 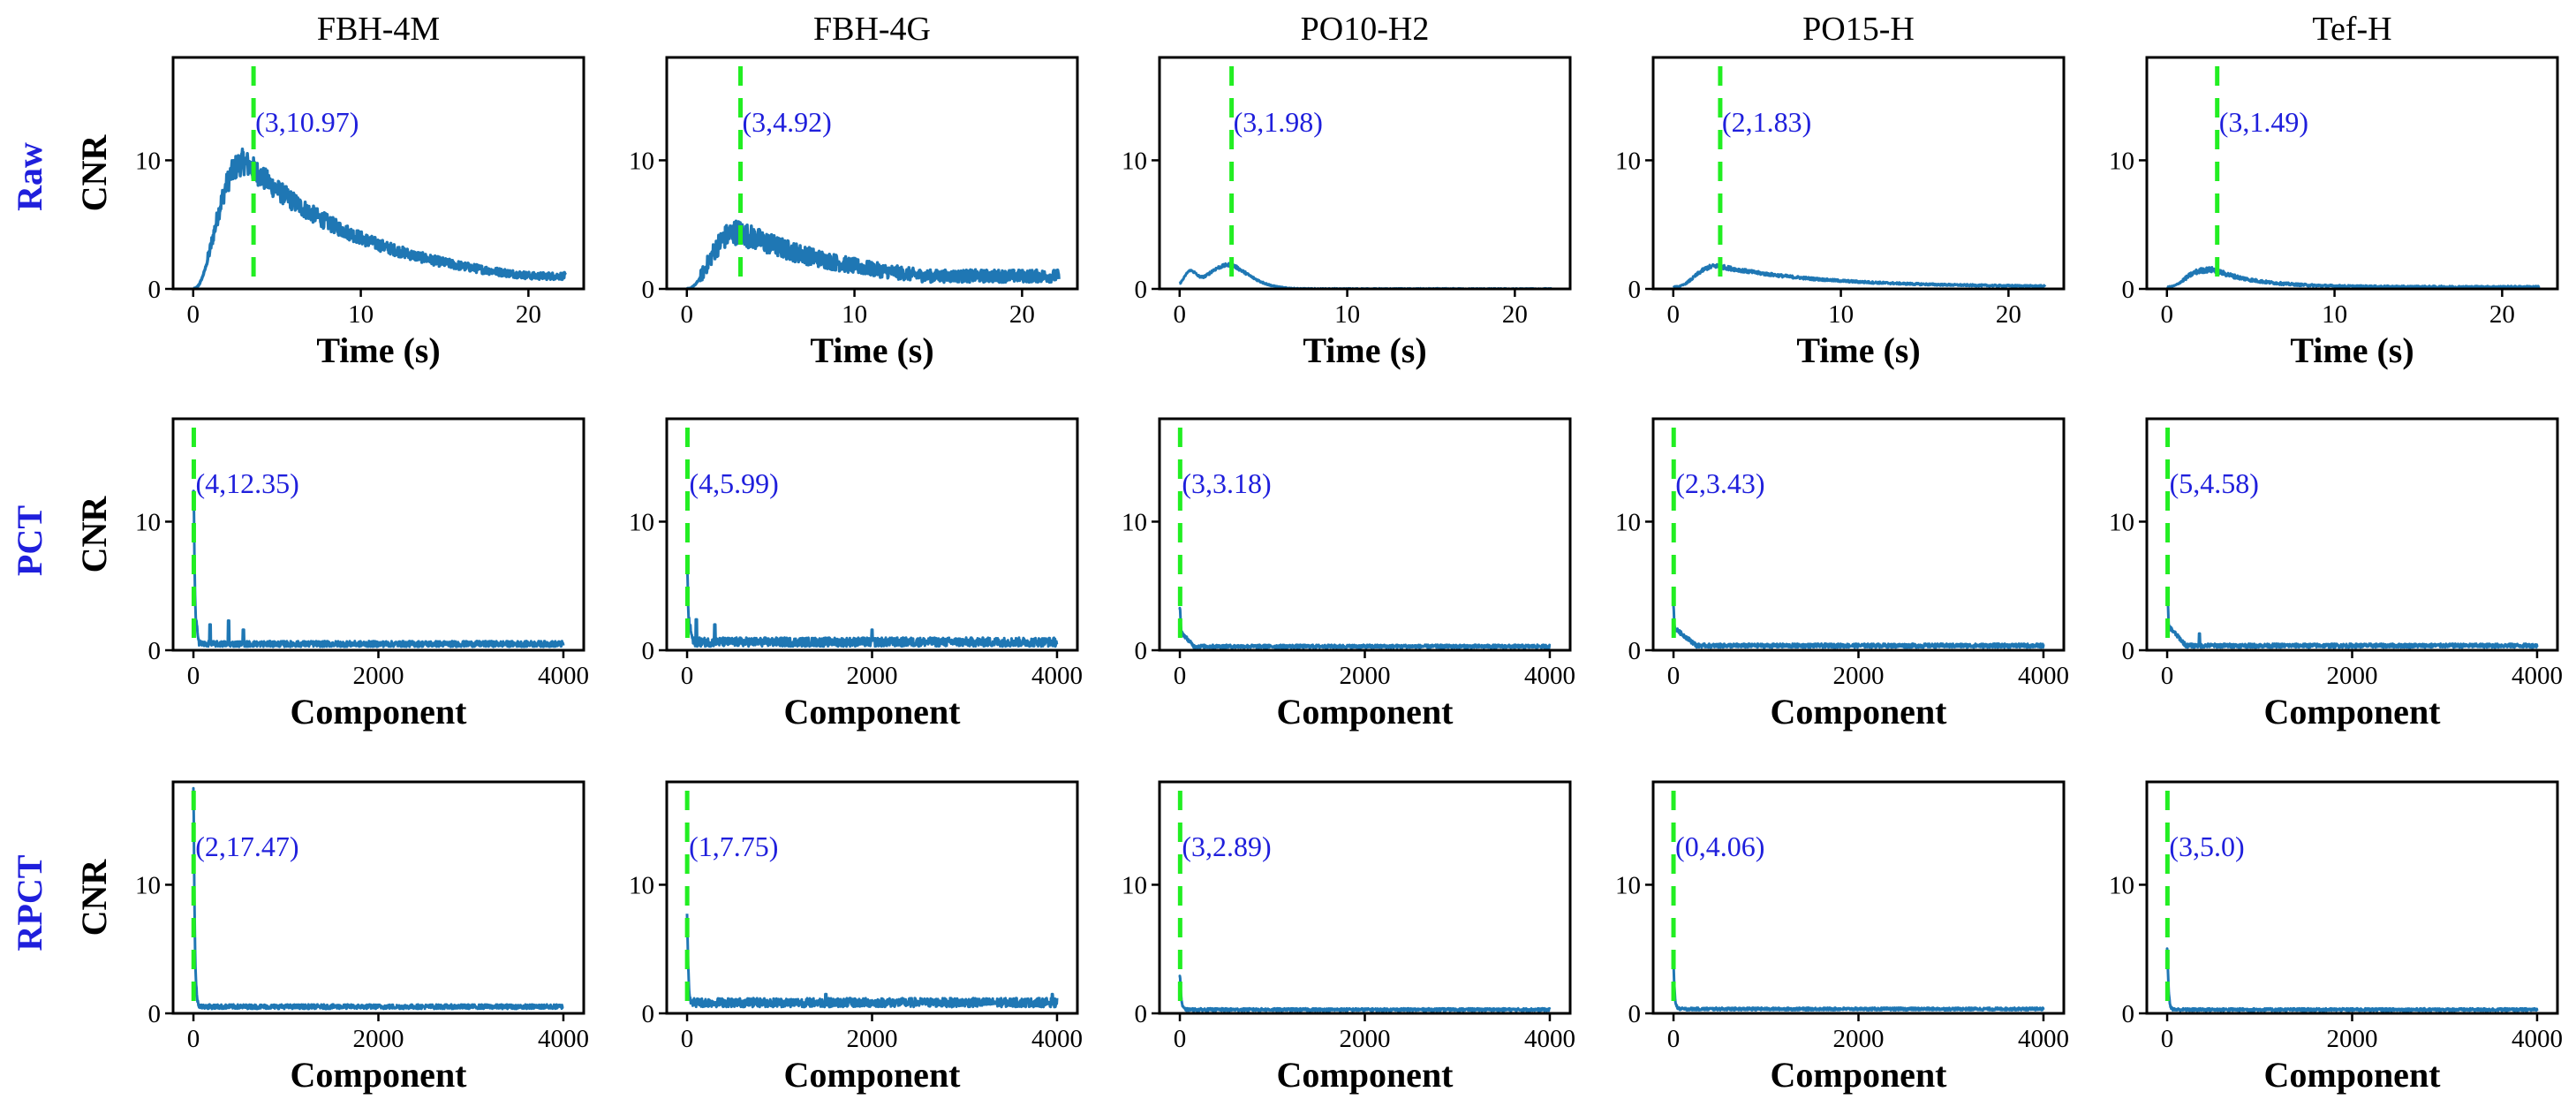 What do you see at coordinates (1719, 483) in the screenshot?
I see `peak-annotation: (2,3.43)` at bounding box center [1719, 483].